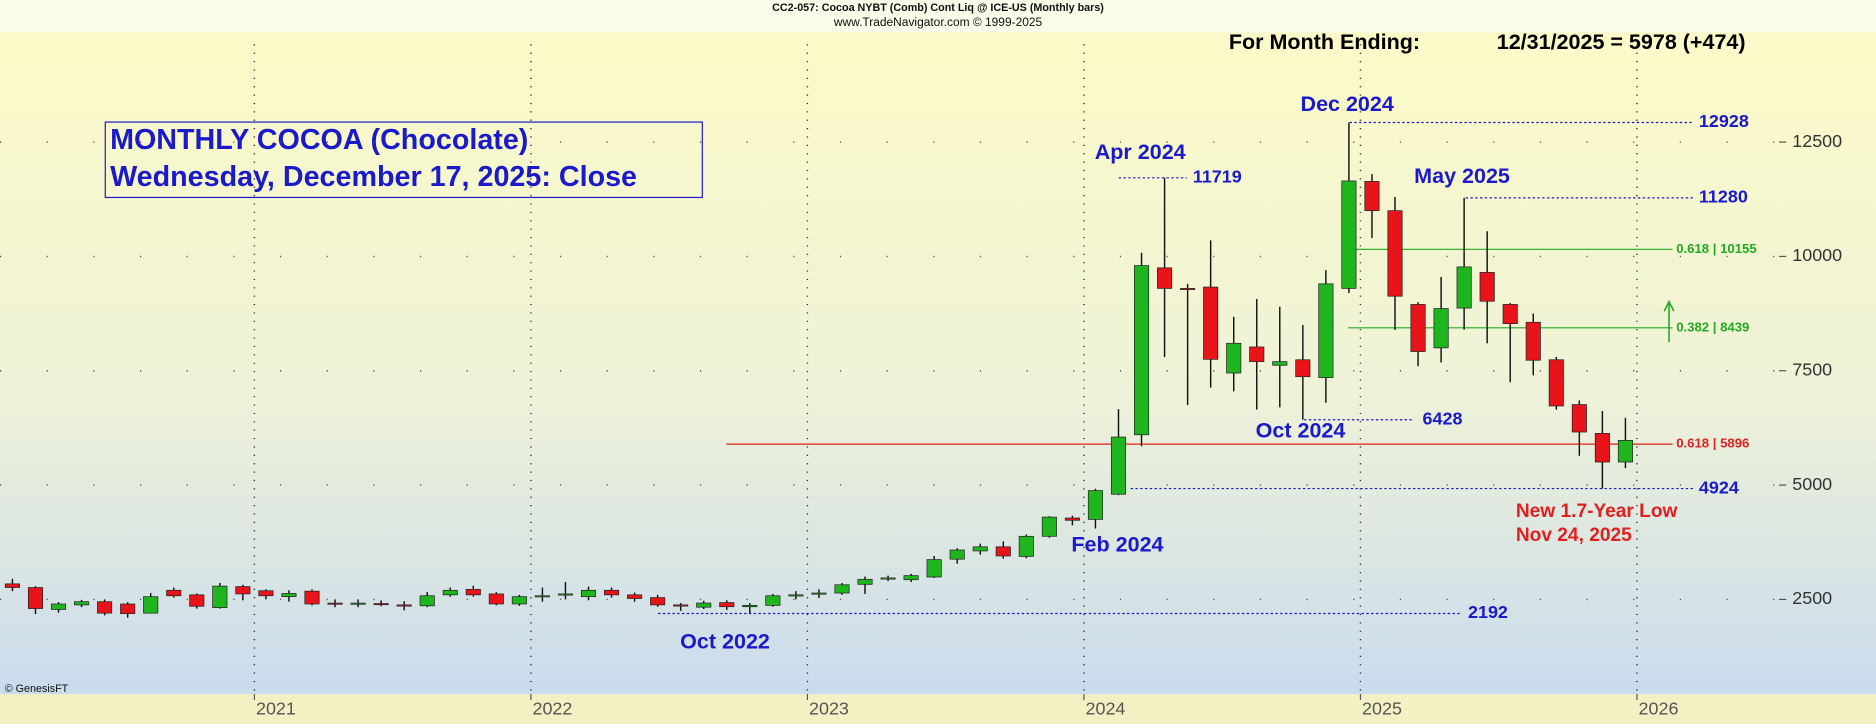 This screenshot has width=1876, height=724. What do you see at coordinates (1812, 484) in the screenshot?
I see `y-tick-label: 5000` at bounding box center [1812, 484].